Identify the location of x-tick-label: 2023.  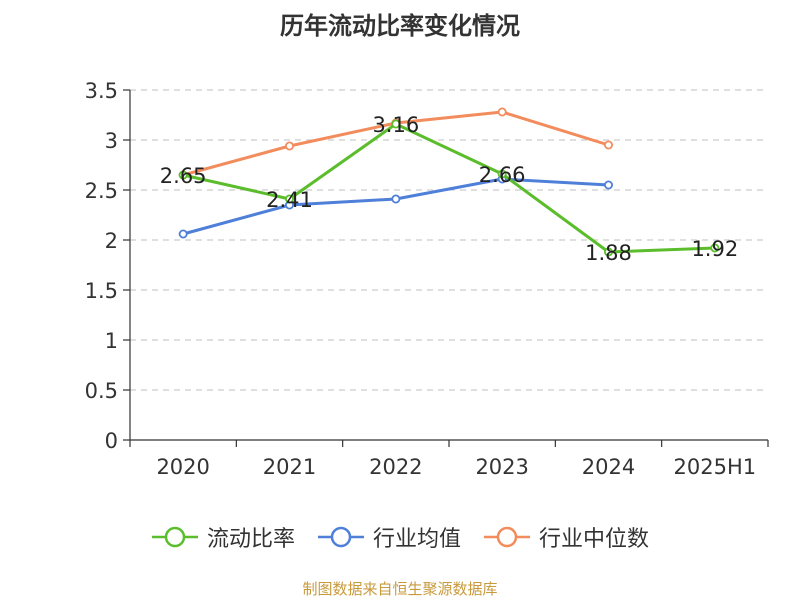
(501, 467).